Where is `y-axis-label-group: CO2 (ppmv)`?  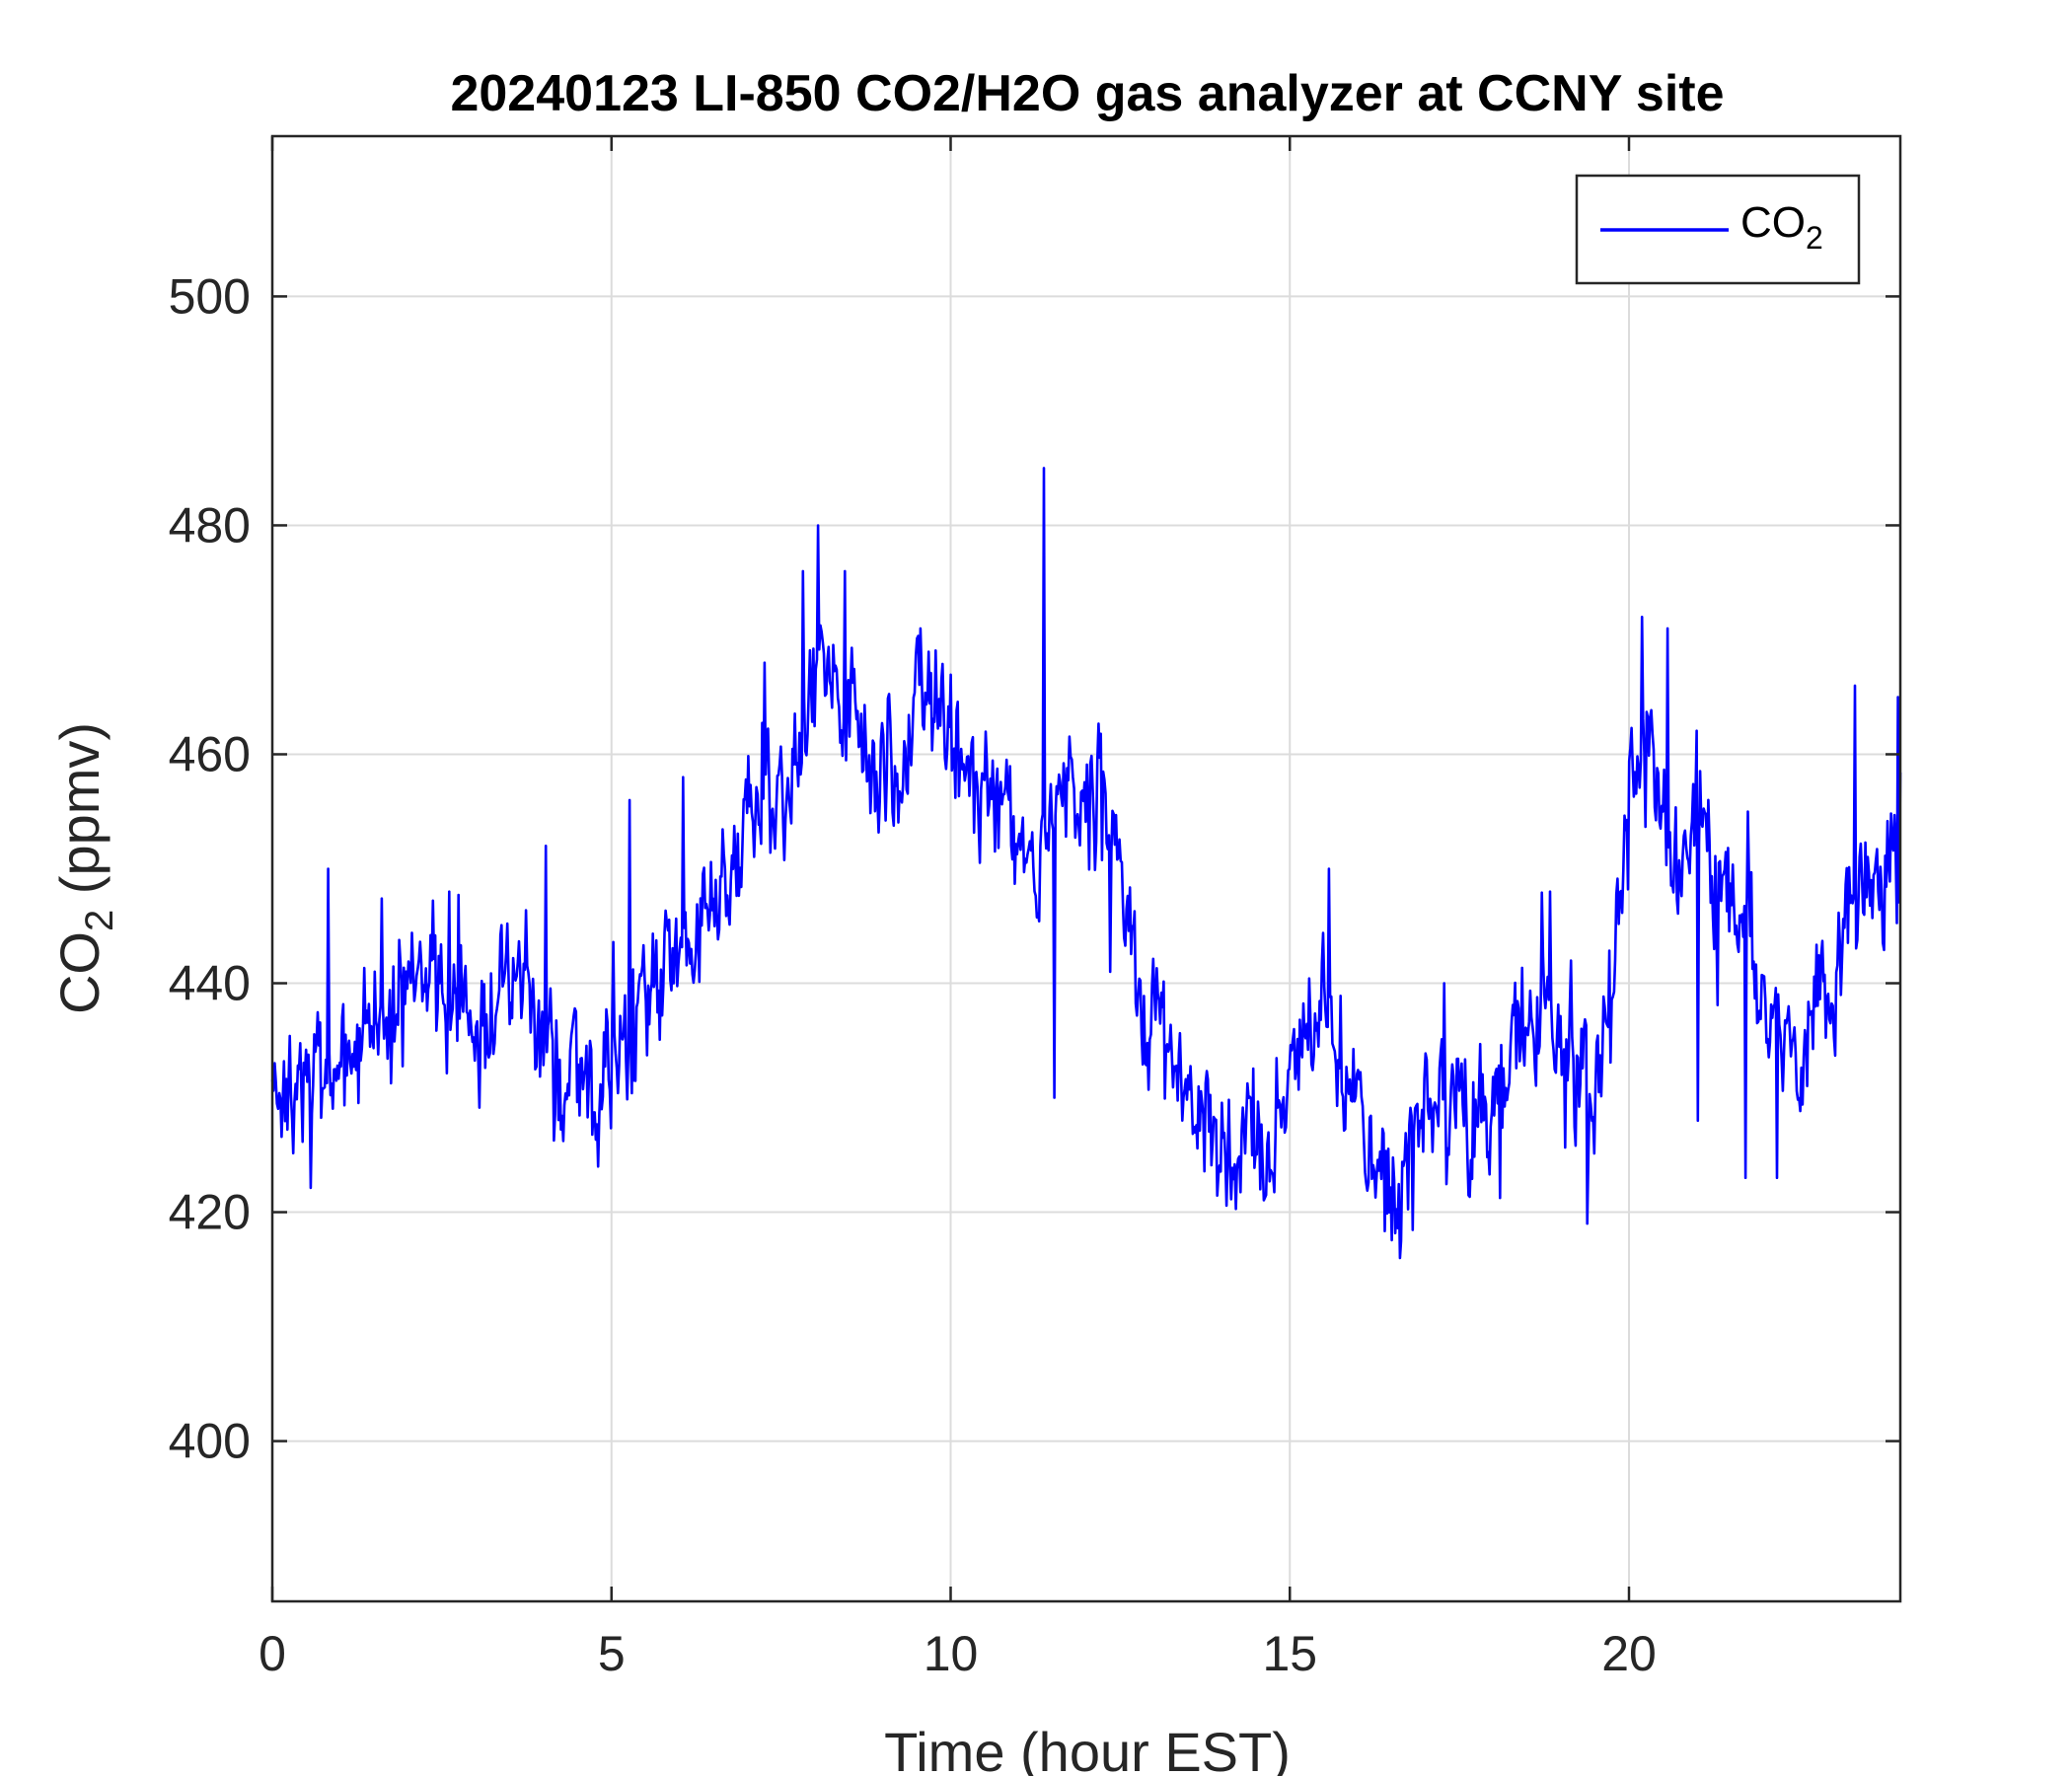 y-axis-label-group: CO2 (ppmv) is located at coordinates (85, 868).